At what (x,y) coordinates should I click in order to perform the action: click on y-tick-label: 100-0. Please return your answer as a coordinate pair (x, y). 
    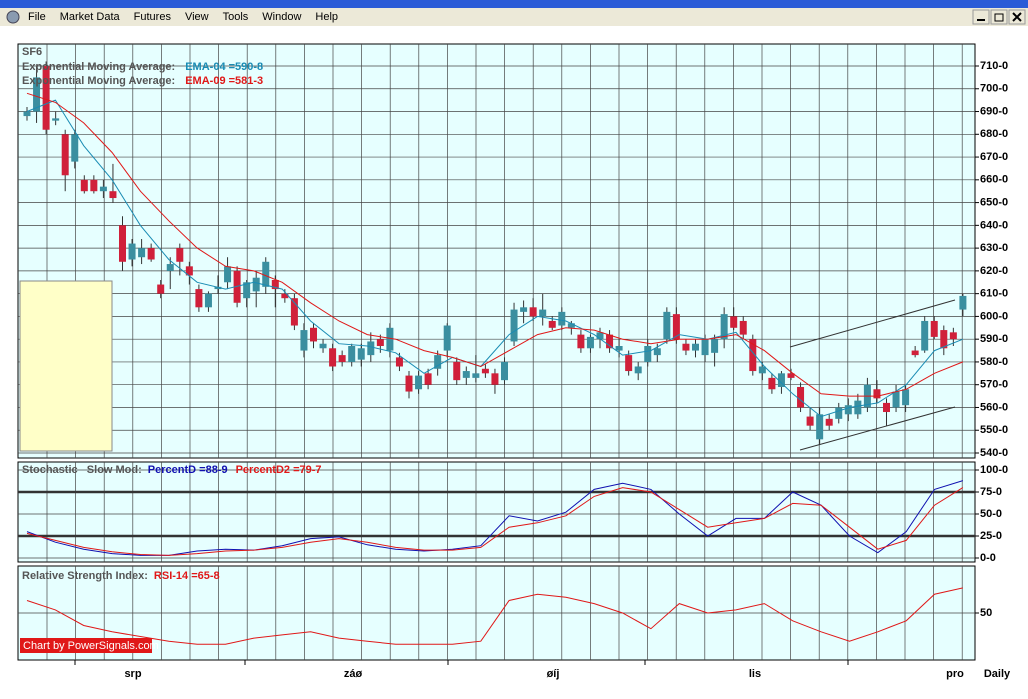
    Looking at the image, I should click on (994, 470).